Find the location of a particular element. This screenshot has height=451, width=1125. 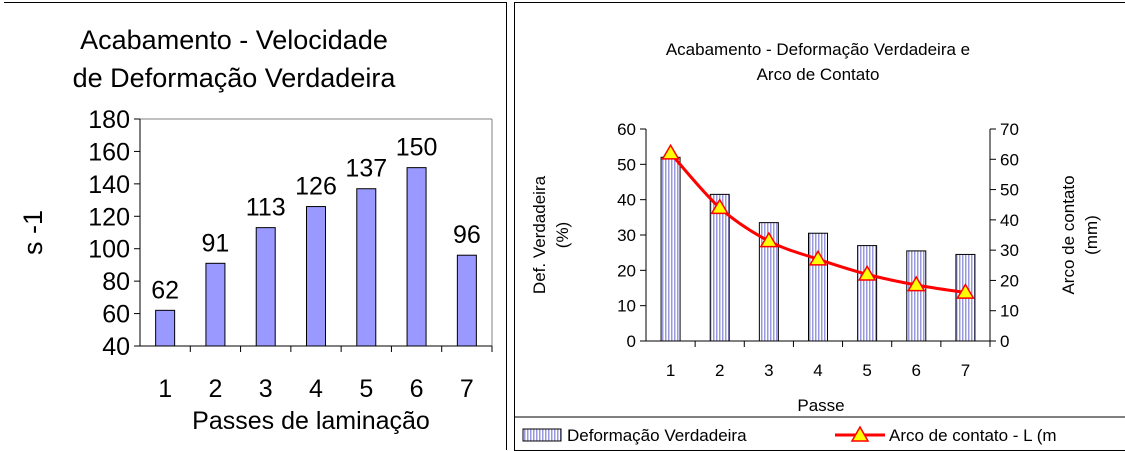

y-left-tick-label: 30 is located at coordinates (626, 235).